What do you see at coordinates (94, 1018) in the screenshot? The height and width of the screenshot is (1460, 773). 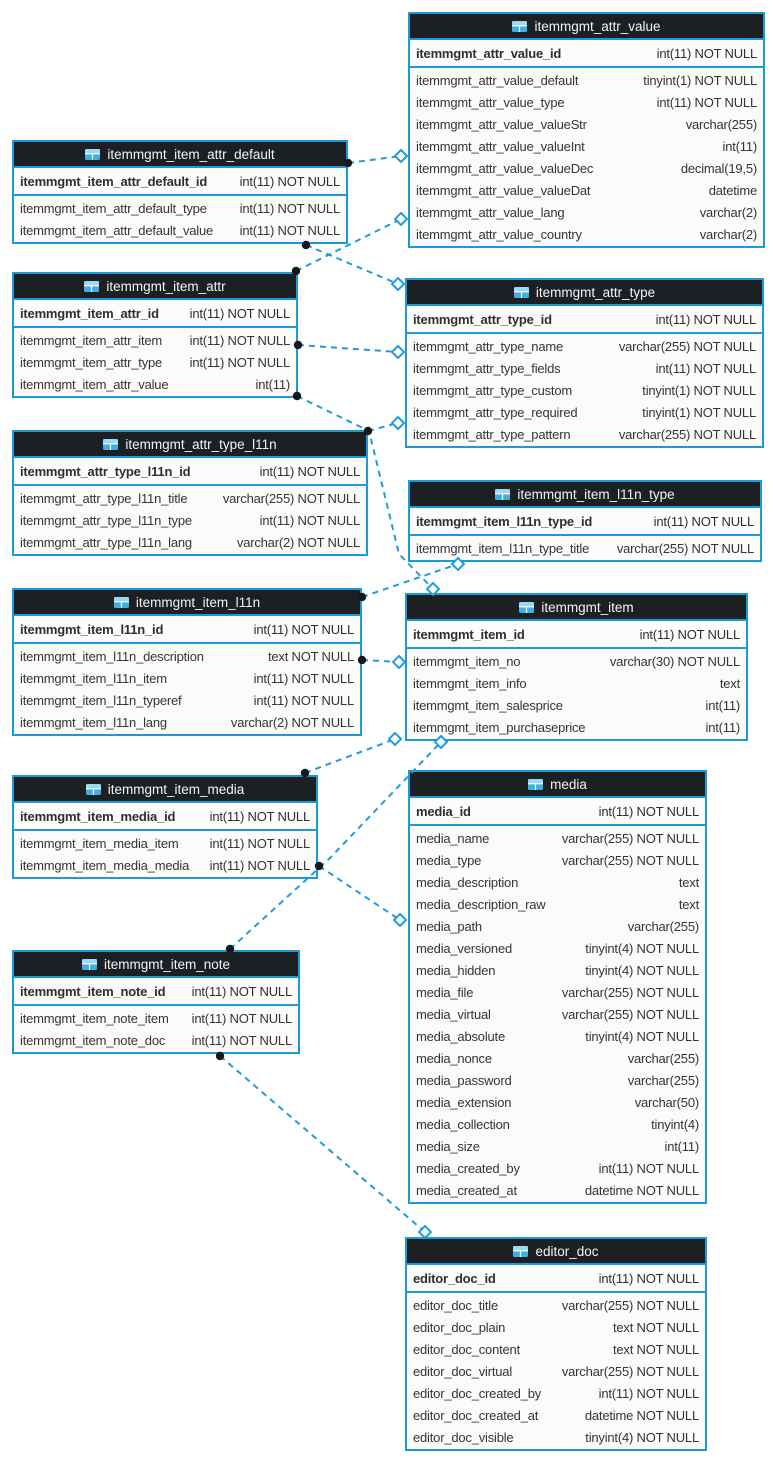 I see `column-name: itemmgmt_item_note_item` at bounding box center [94, 1018].